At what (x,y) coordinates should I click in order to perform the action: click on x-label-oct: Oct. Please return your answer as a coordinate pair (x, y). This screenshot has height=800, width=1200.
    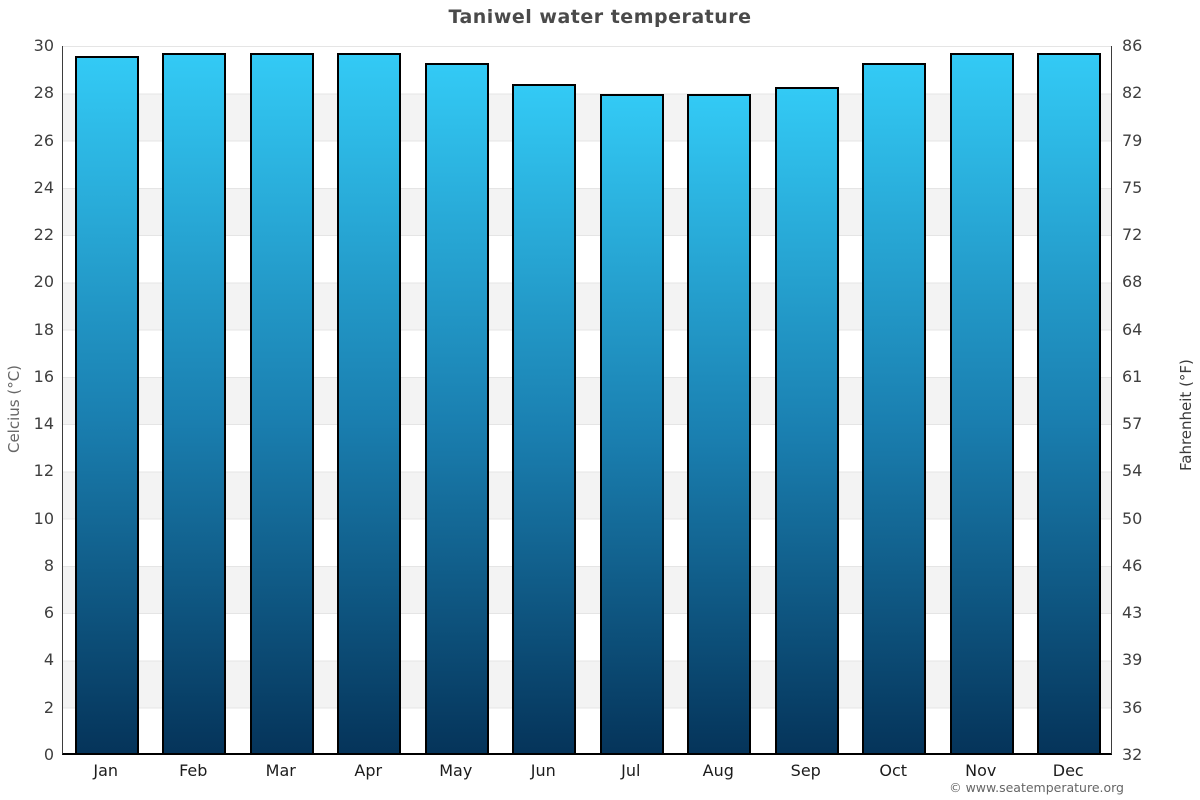
    Looking at the image, I should click on (893, 770).